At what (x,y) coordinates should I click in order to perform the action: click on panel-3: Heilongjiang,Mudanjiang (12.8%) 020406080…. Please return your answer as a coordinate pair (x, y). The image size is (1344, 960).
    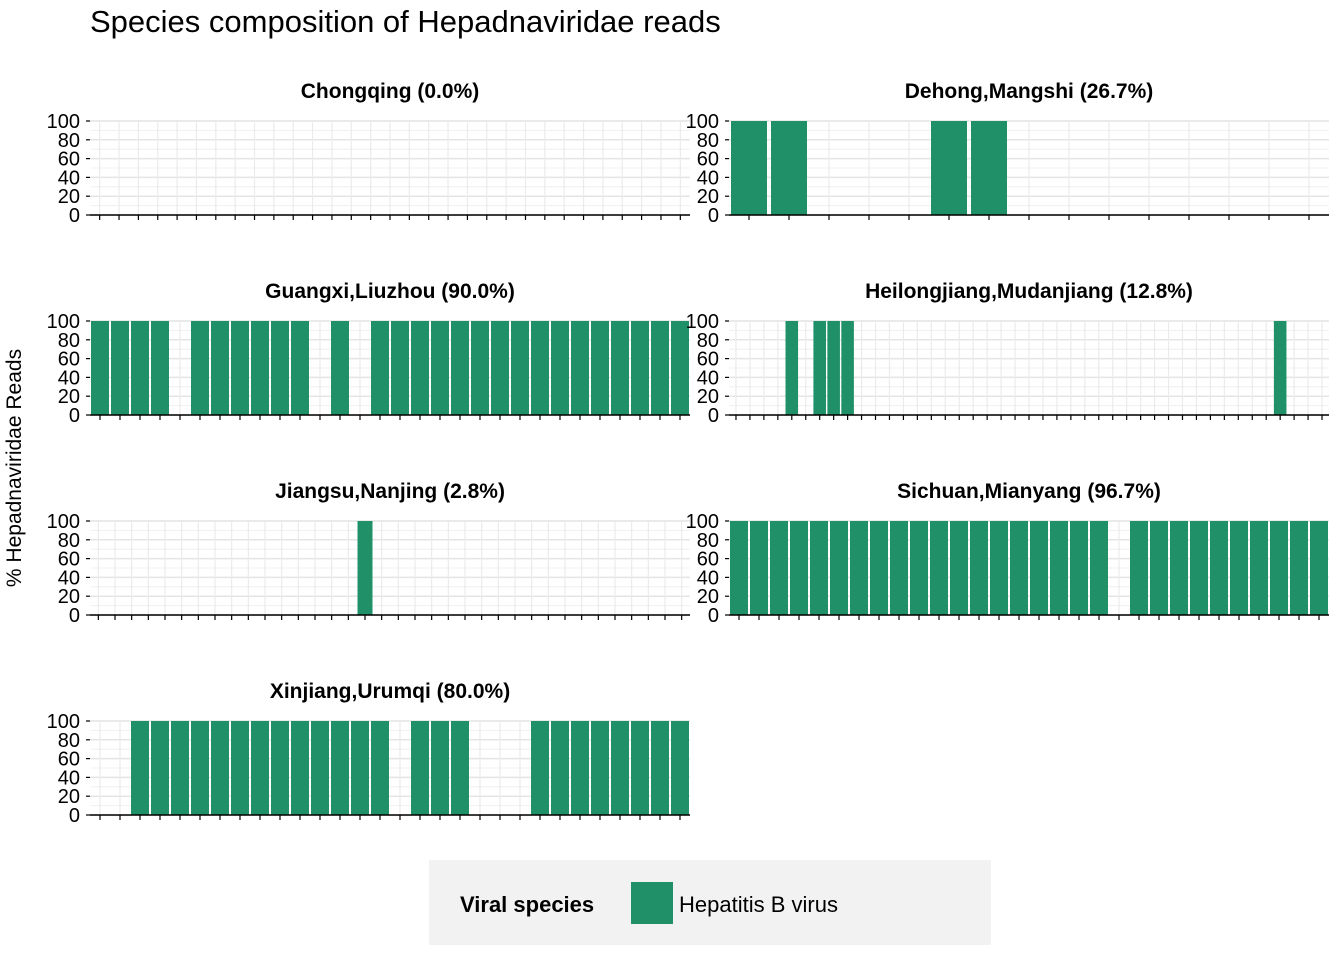
    Looking at the image, I should click on (1007, 353).